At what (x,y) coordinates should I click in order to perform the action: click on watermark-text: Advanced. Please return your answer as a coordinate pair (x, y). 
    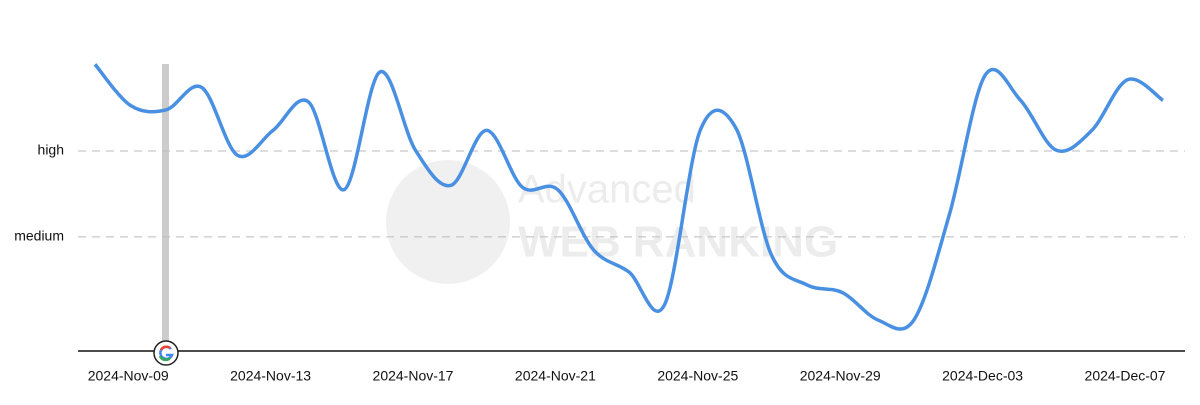
    Looking at the image, I should click on (607, 190).